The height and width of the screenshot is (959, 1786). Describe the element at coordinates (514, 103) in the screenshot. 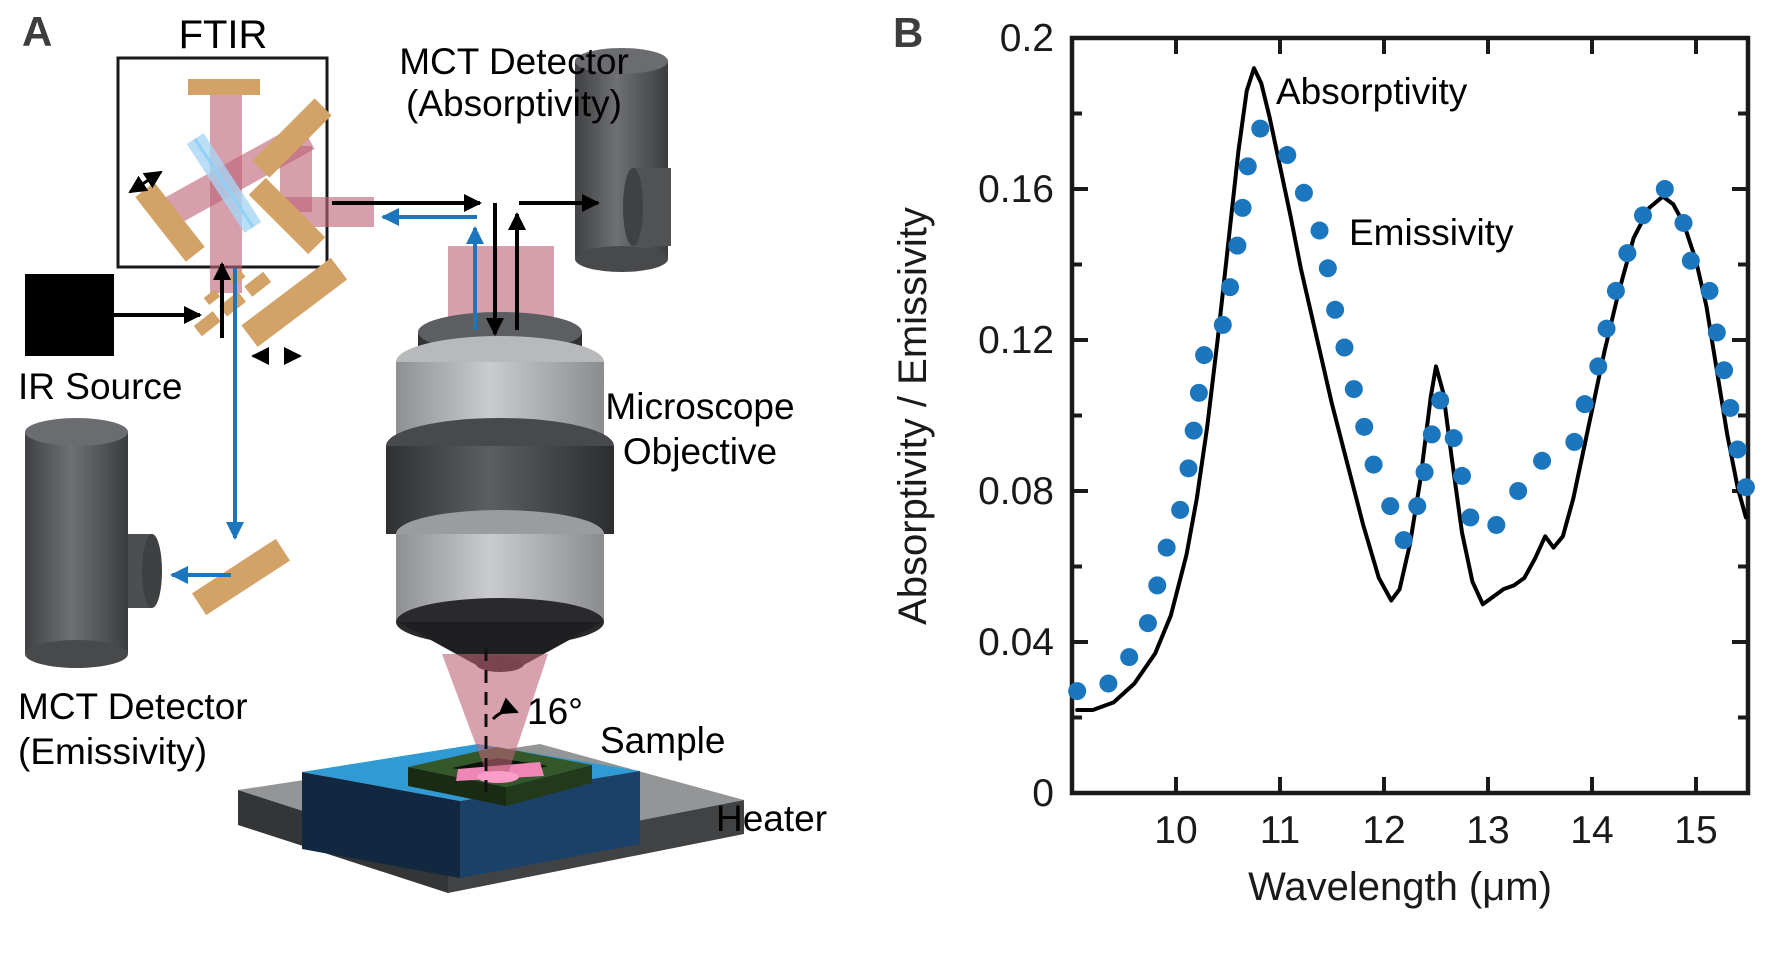

I see `mct-absorptivity-label-line2: (Absorptivity)` at that location.